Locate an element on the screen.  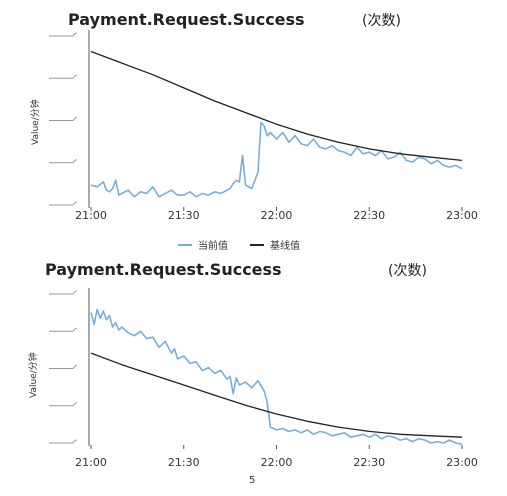
series-line-baseline is located at coordinates (276, 395).